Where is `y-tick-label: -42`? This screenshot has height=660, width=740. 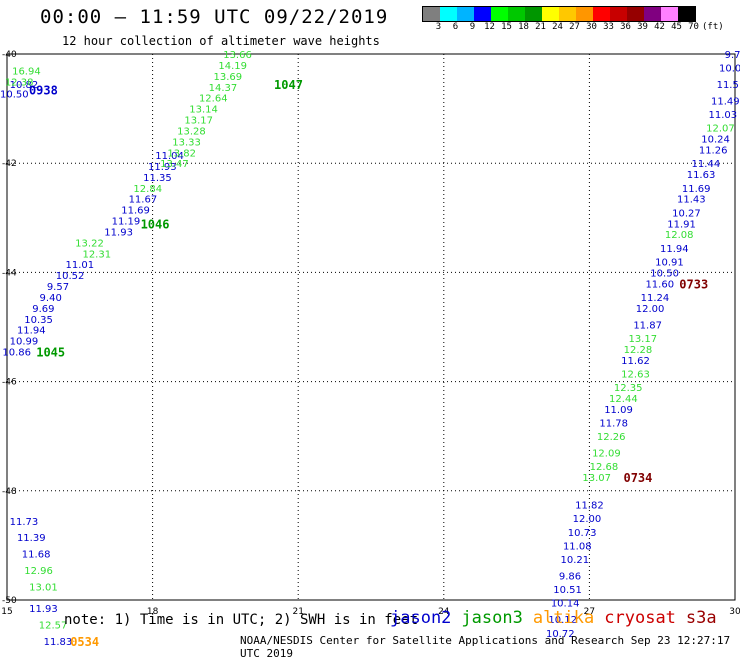 y-tick-label: -42 is located at coordinates (9, 164).